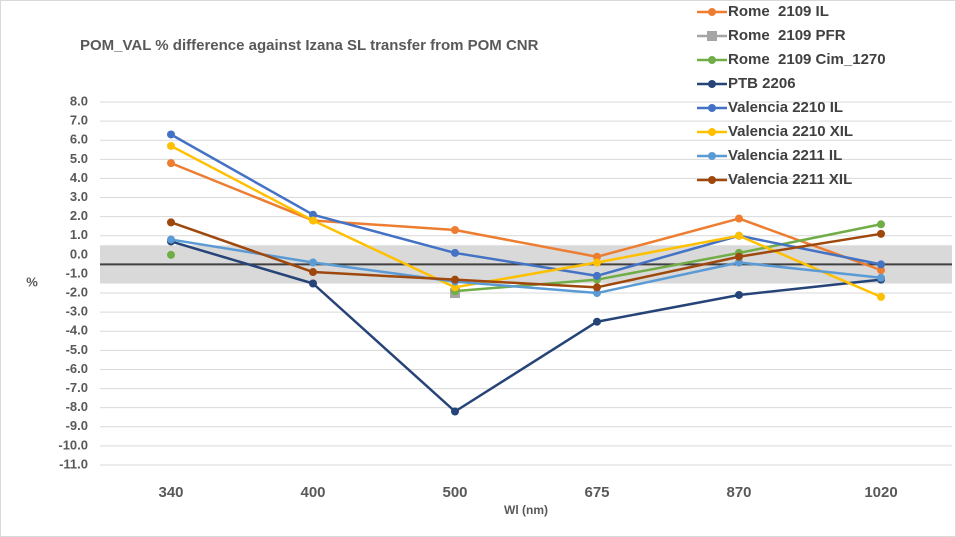  I want to click on y-tick-label: -1.0, so click(77, 272).